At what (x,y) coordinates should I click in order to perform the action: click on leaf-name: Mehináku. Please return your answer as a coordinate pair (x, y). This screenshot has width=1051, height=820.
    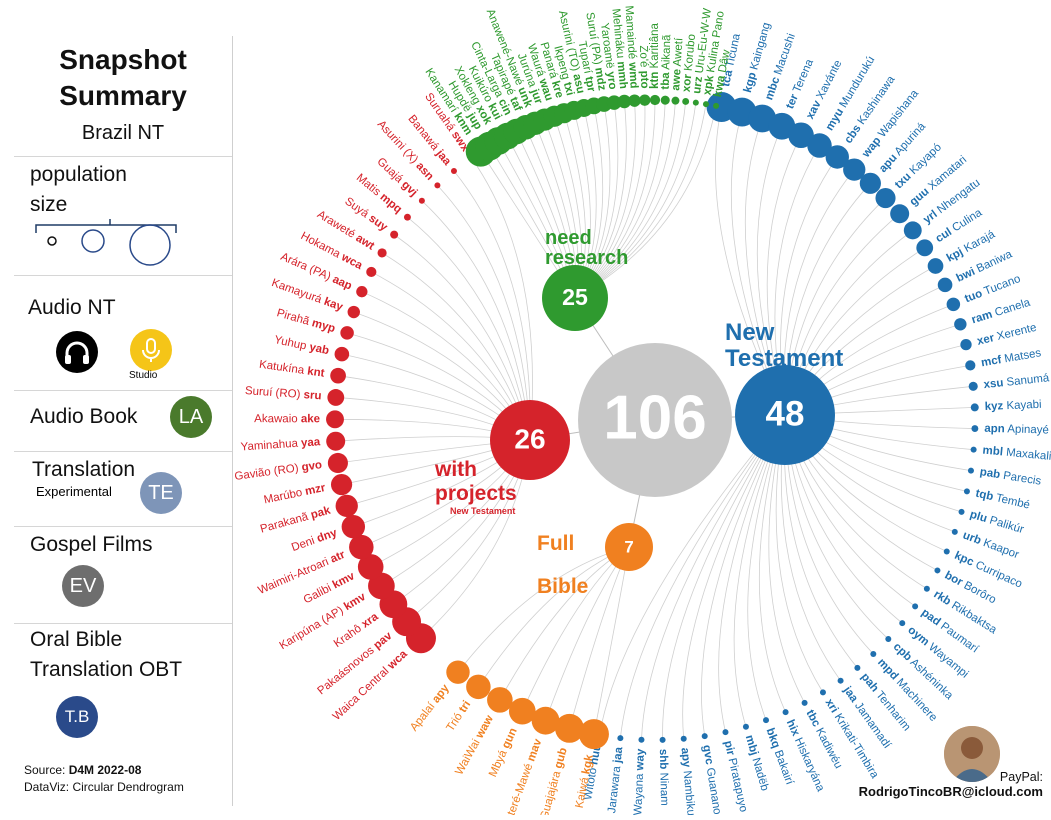
    Looking at the image, I should click on (617, 35).